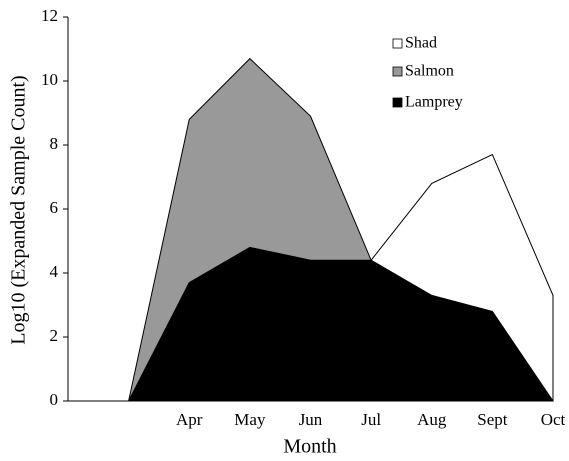 The height and width of the screenshot is (461, 569). Describe the element at coordinates (19, 209) in the screenshot. I see `y-axis-title: Log10 (Expanded Sample Count)` at that location.